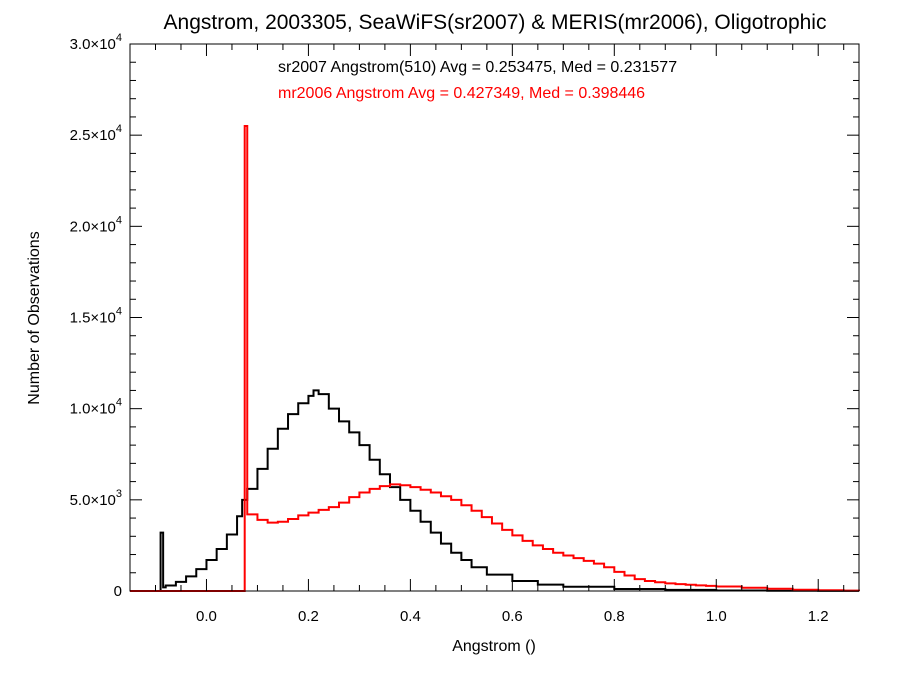 Image resolution: width=900 pixels, height=675 pixels. I want to click on y-tick-label: 1.5×10⁴, so click(96, 316).